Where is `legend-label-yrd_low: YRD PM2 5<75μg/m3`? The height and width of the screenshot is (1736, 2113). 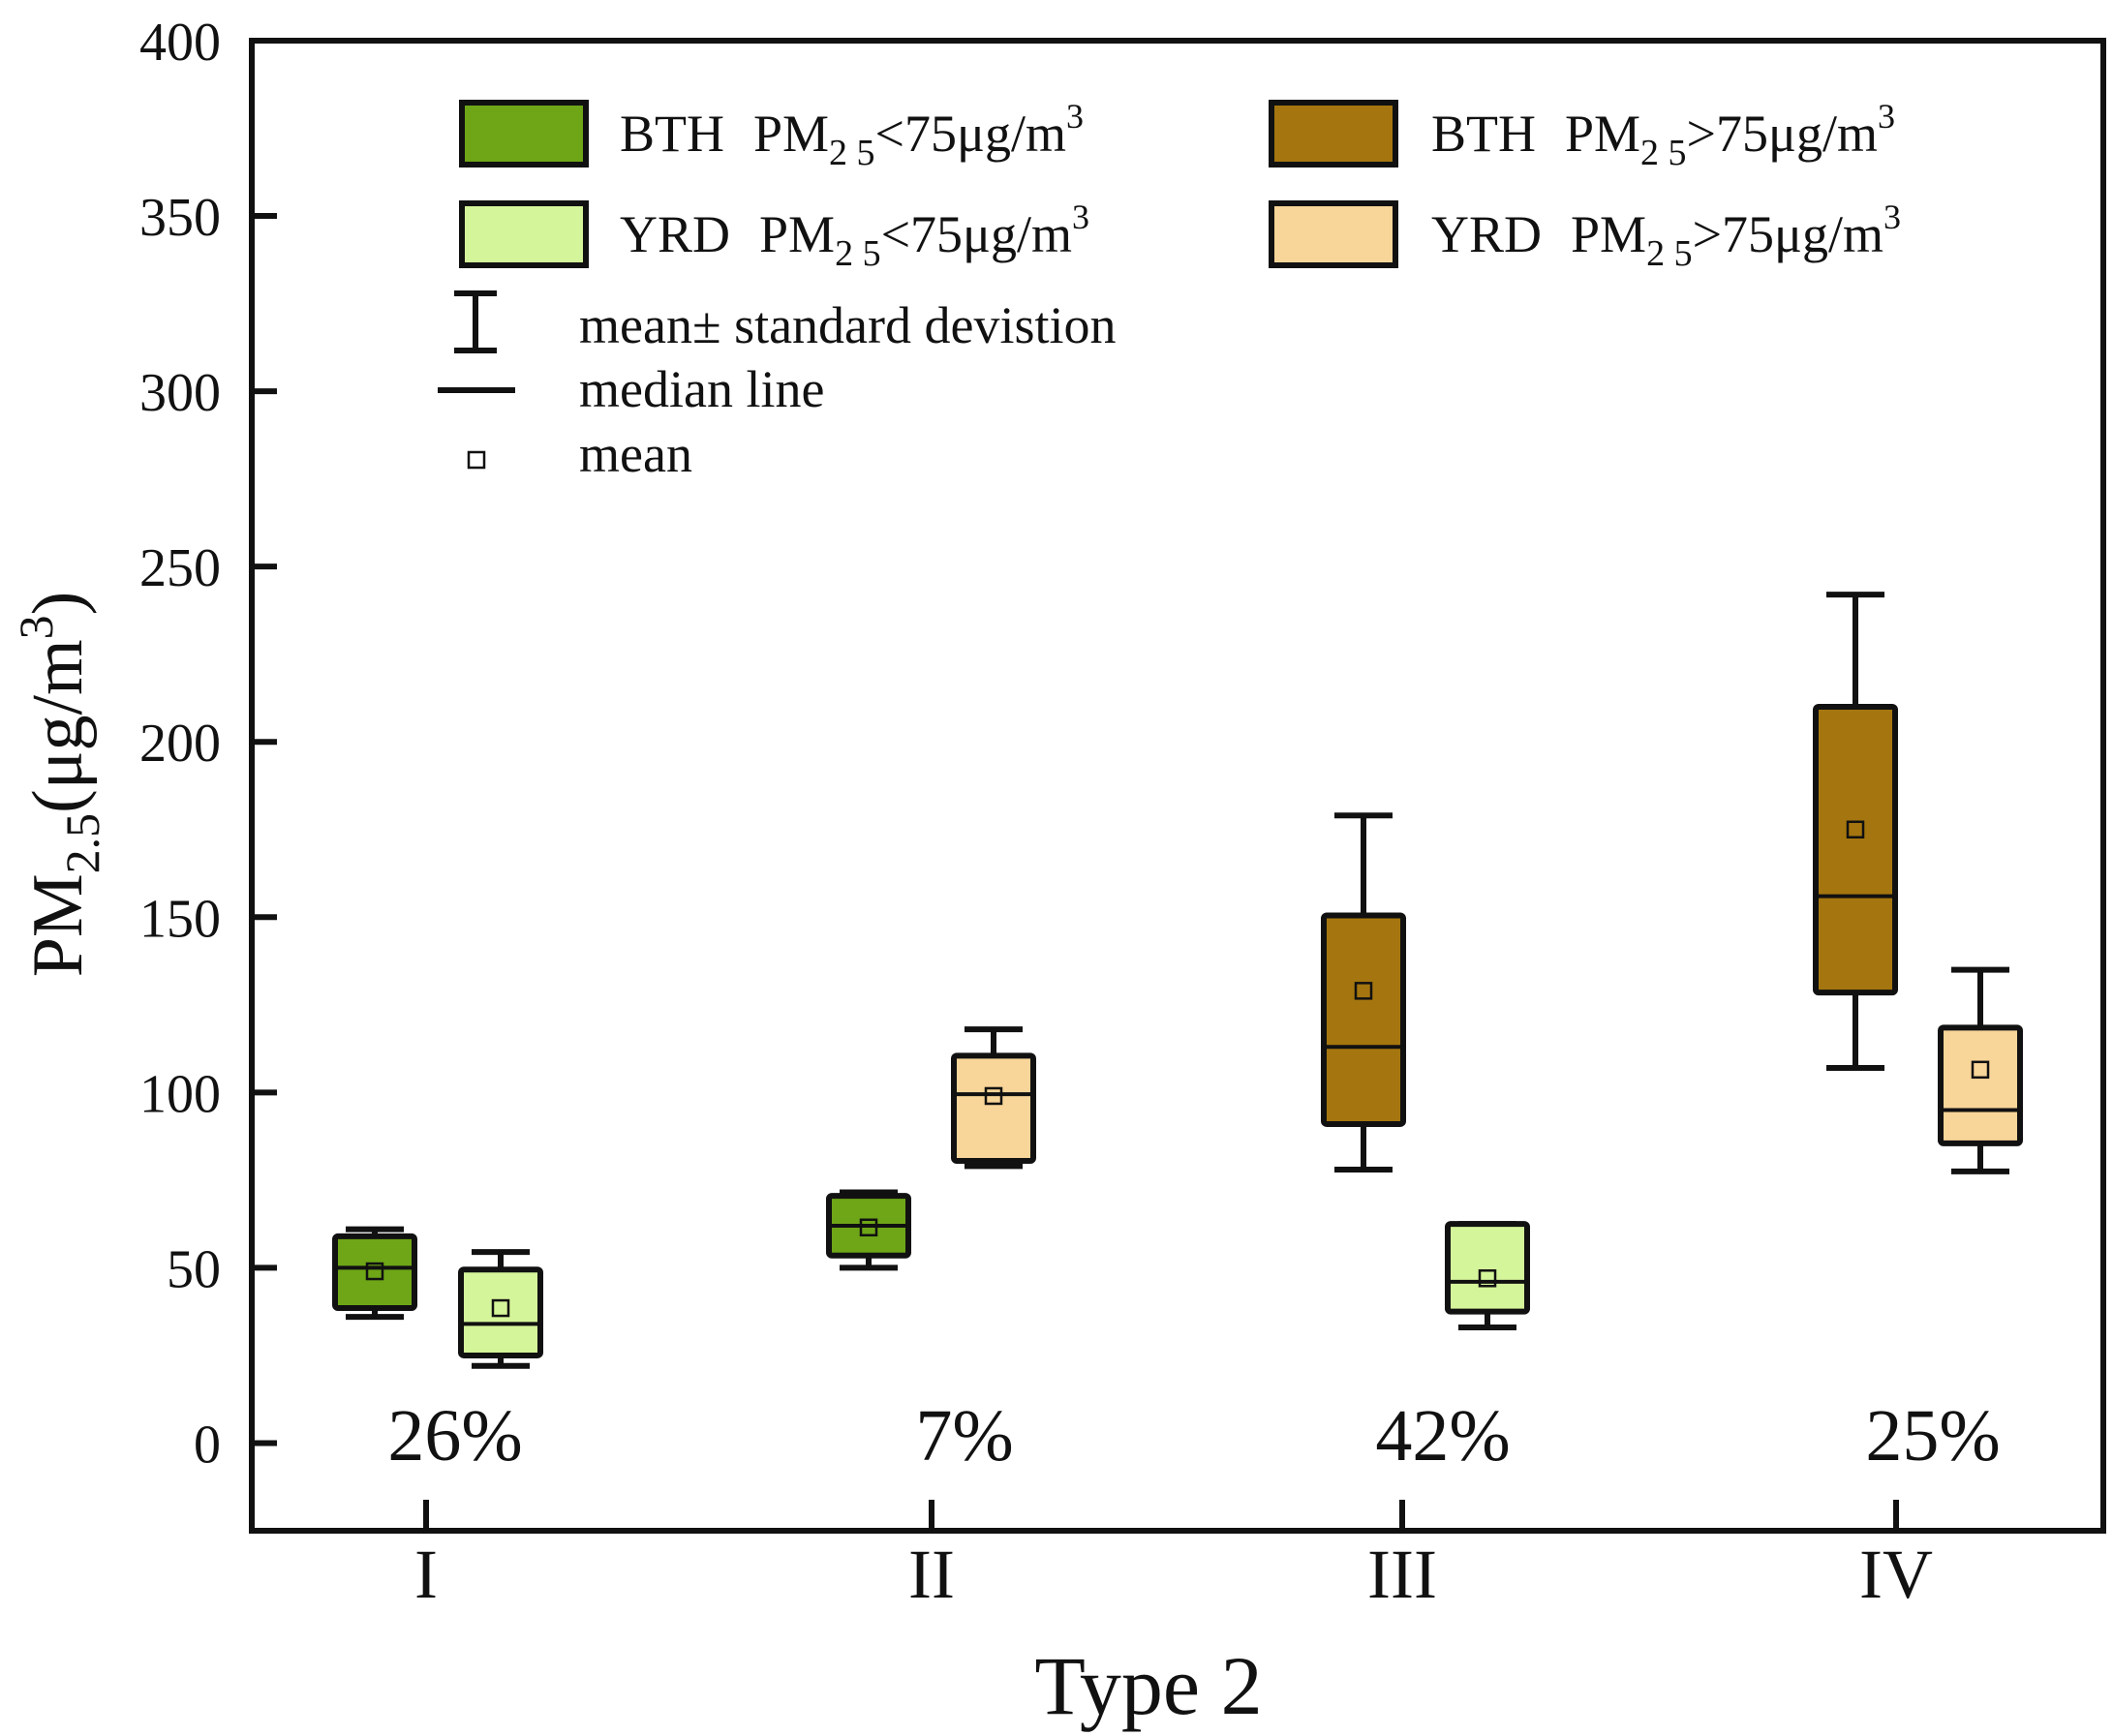 legend-label-yrd_low: YRD PM2 5<75μg/m3 is located at coordinates (854, 236).